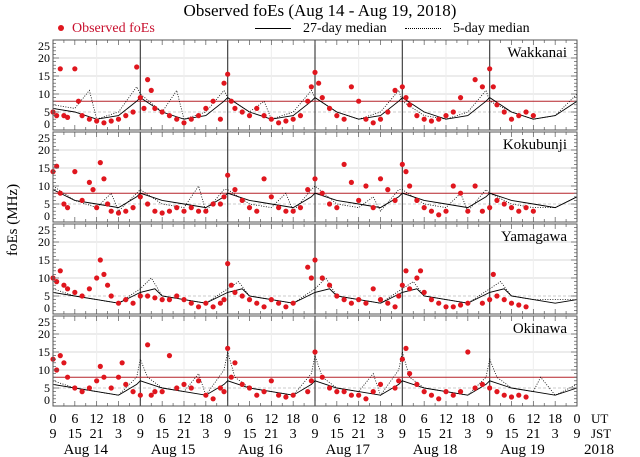 The width and height of the screenshot is (640, 457). What do you see at coordinates (315, 374) in the screenshot?
I see `median5-line` at bounding box center [315, 374].